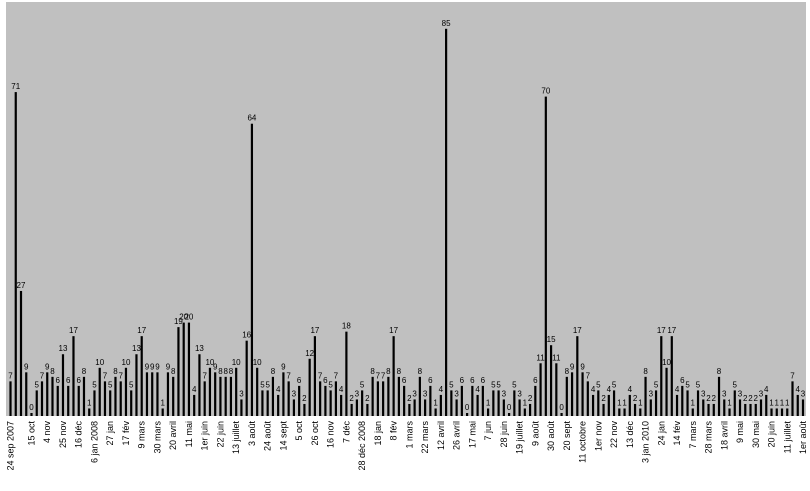  I want to click on bar-value-label: 13, so click(199, 348).